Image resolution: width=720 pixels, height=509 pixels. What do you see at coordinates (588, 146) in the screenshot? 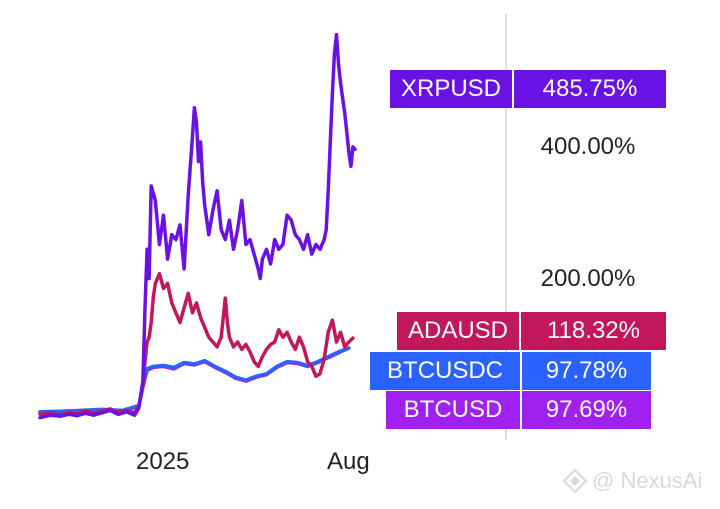
I see `y-tick-400: 400.00%` at bounding box center [588, 146].